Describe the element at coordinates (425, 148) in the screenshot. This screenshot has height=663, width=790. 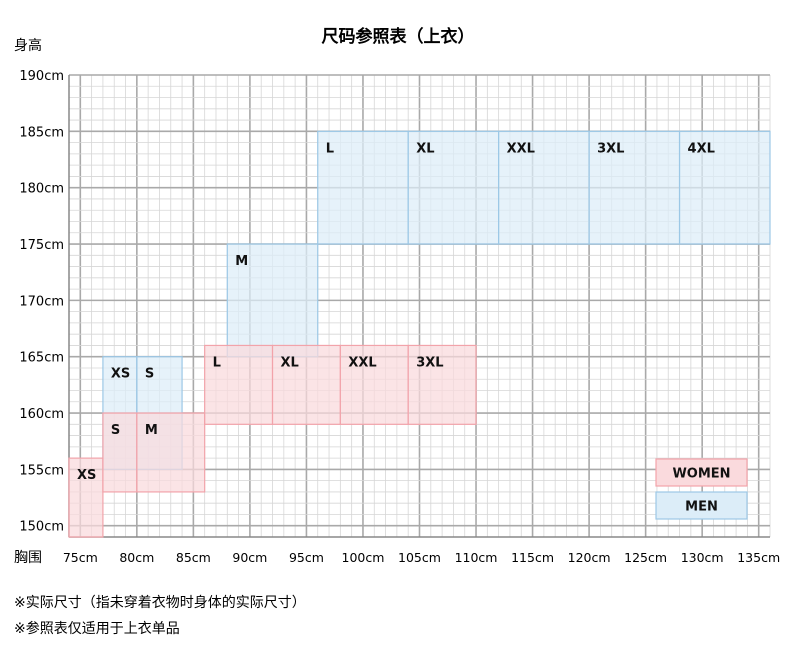
I see `men-size-label-xl: XL` at that location.